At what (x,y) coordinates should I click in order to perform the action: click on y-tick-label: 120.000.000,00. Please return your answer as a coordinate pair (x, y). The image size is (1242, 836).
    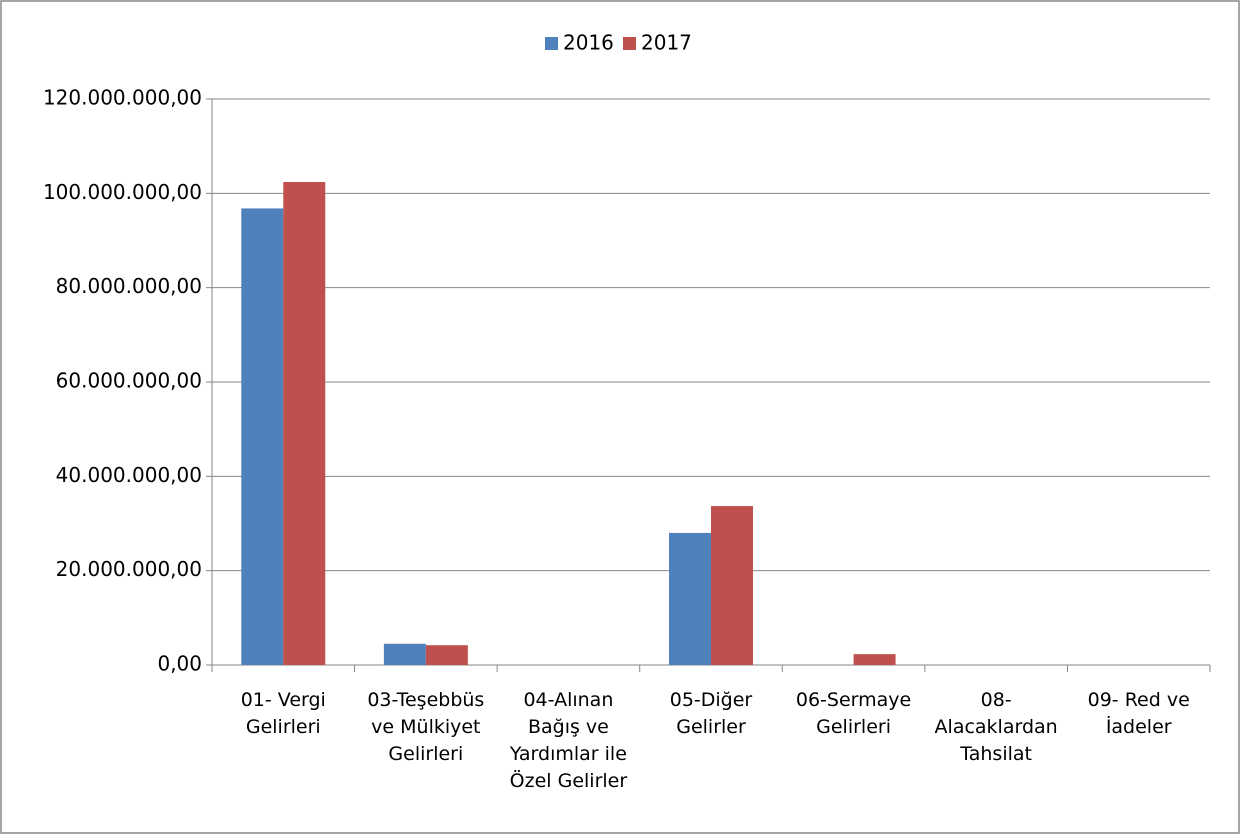
    Looking at the image, I should click on (122, 98).